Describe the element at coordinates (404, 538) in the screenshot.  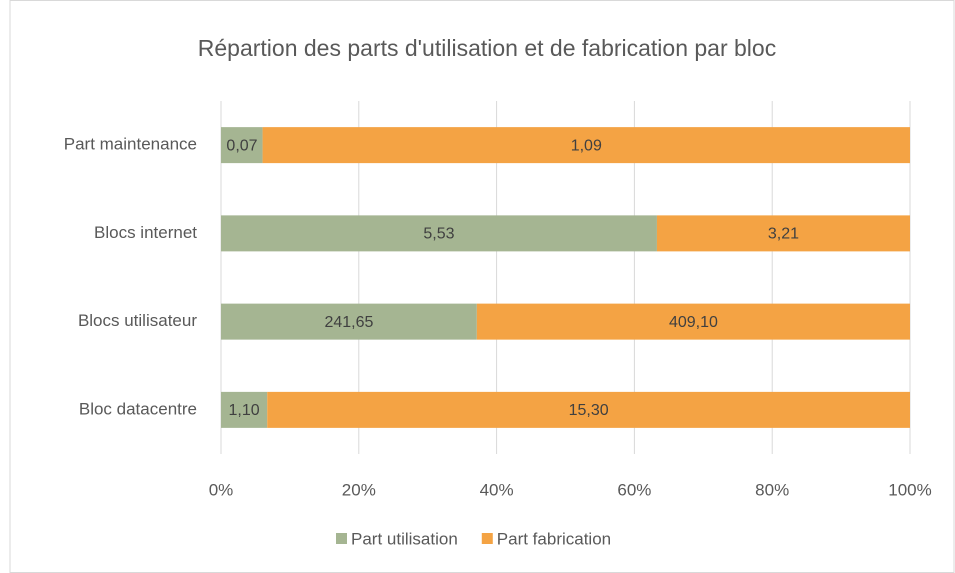
I see `legend-label: Part utilisation` at that location.